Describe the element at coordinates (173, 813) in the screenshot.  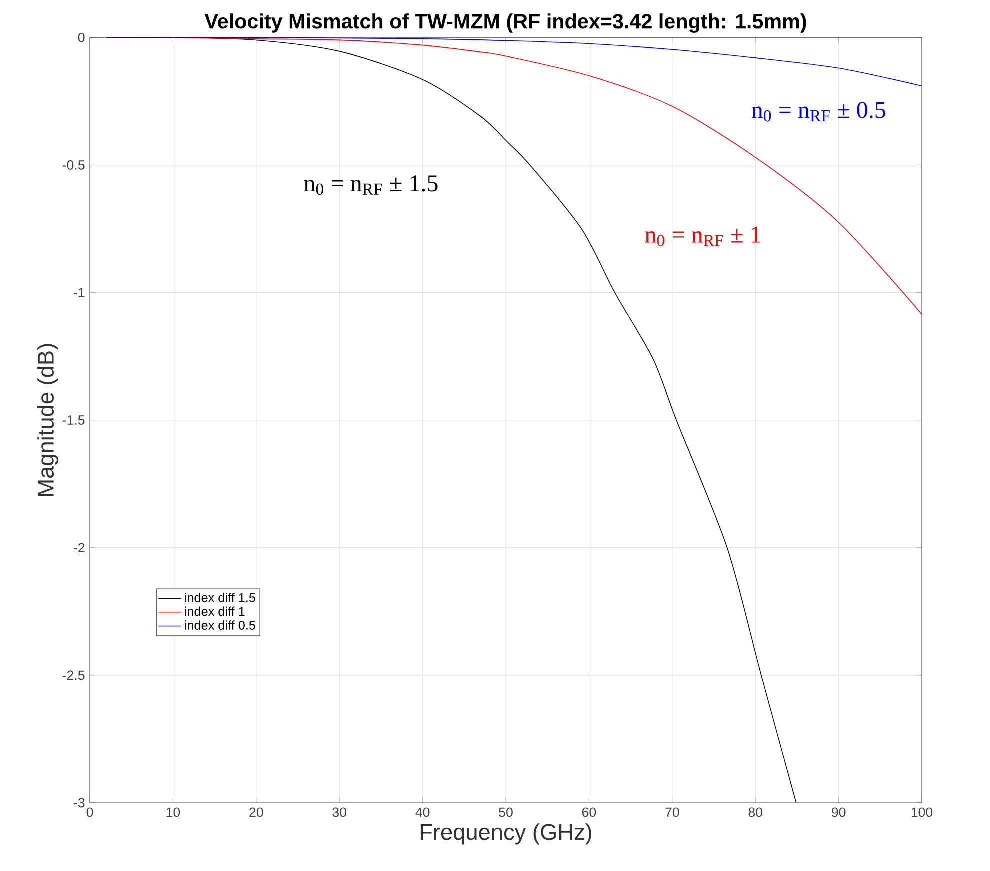
I see `x-tick-label: 10` at that location.